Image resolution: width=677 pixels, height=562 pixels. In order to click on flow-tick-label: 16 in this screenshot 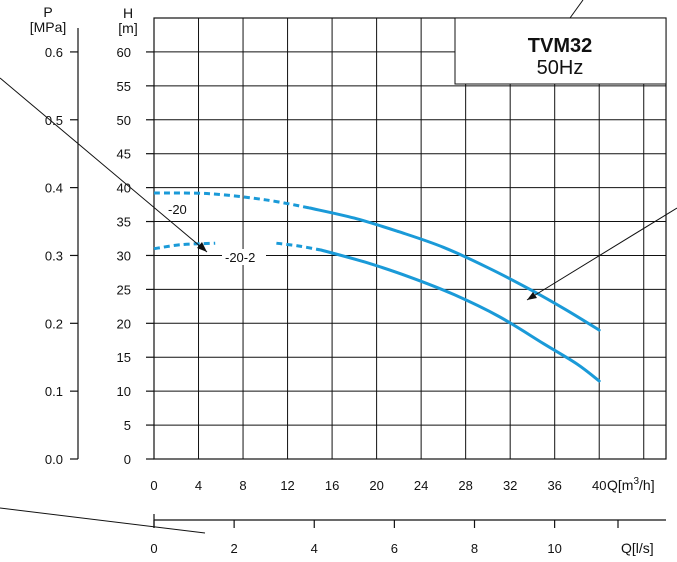, I will do `click(332, 485)`.